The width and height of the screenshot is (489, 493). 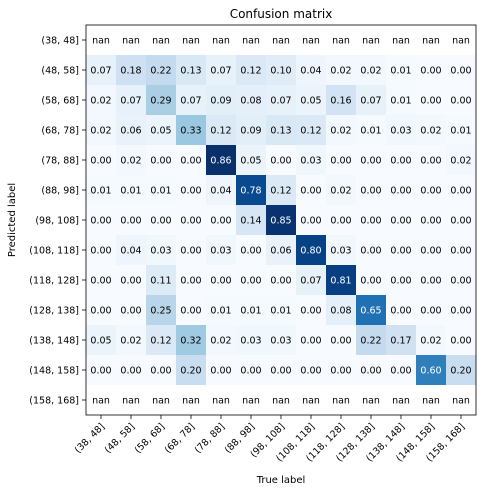 What do you see at coordinates (220, 161) in the screenshot?
I see `cell-value-label: 0.86` at bounding box center [220, 161].